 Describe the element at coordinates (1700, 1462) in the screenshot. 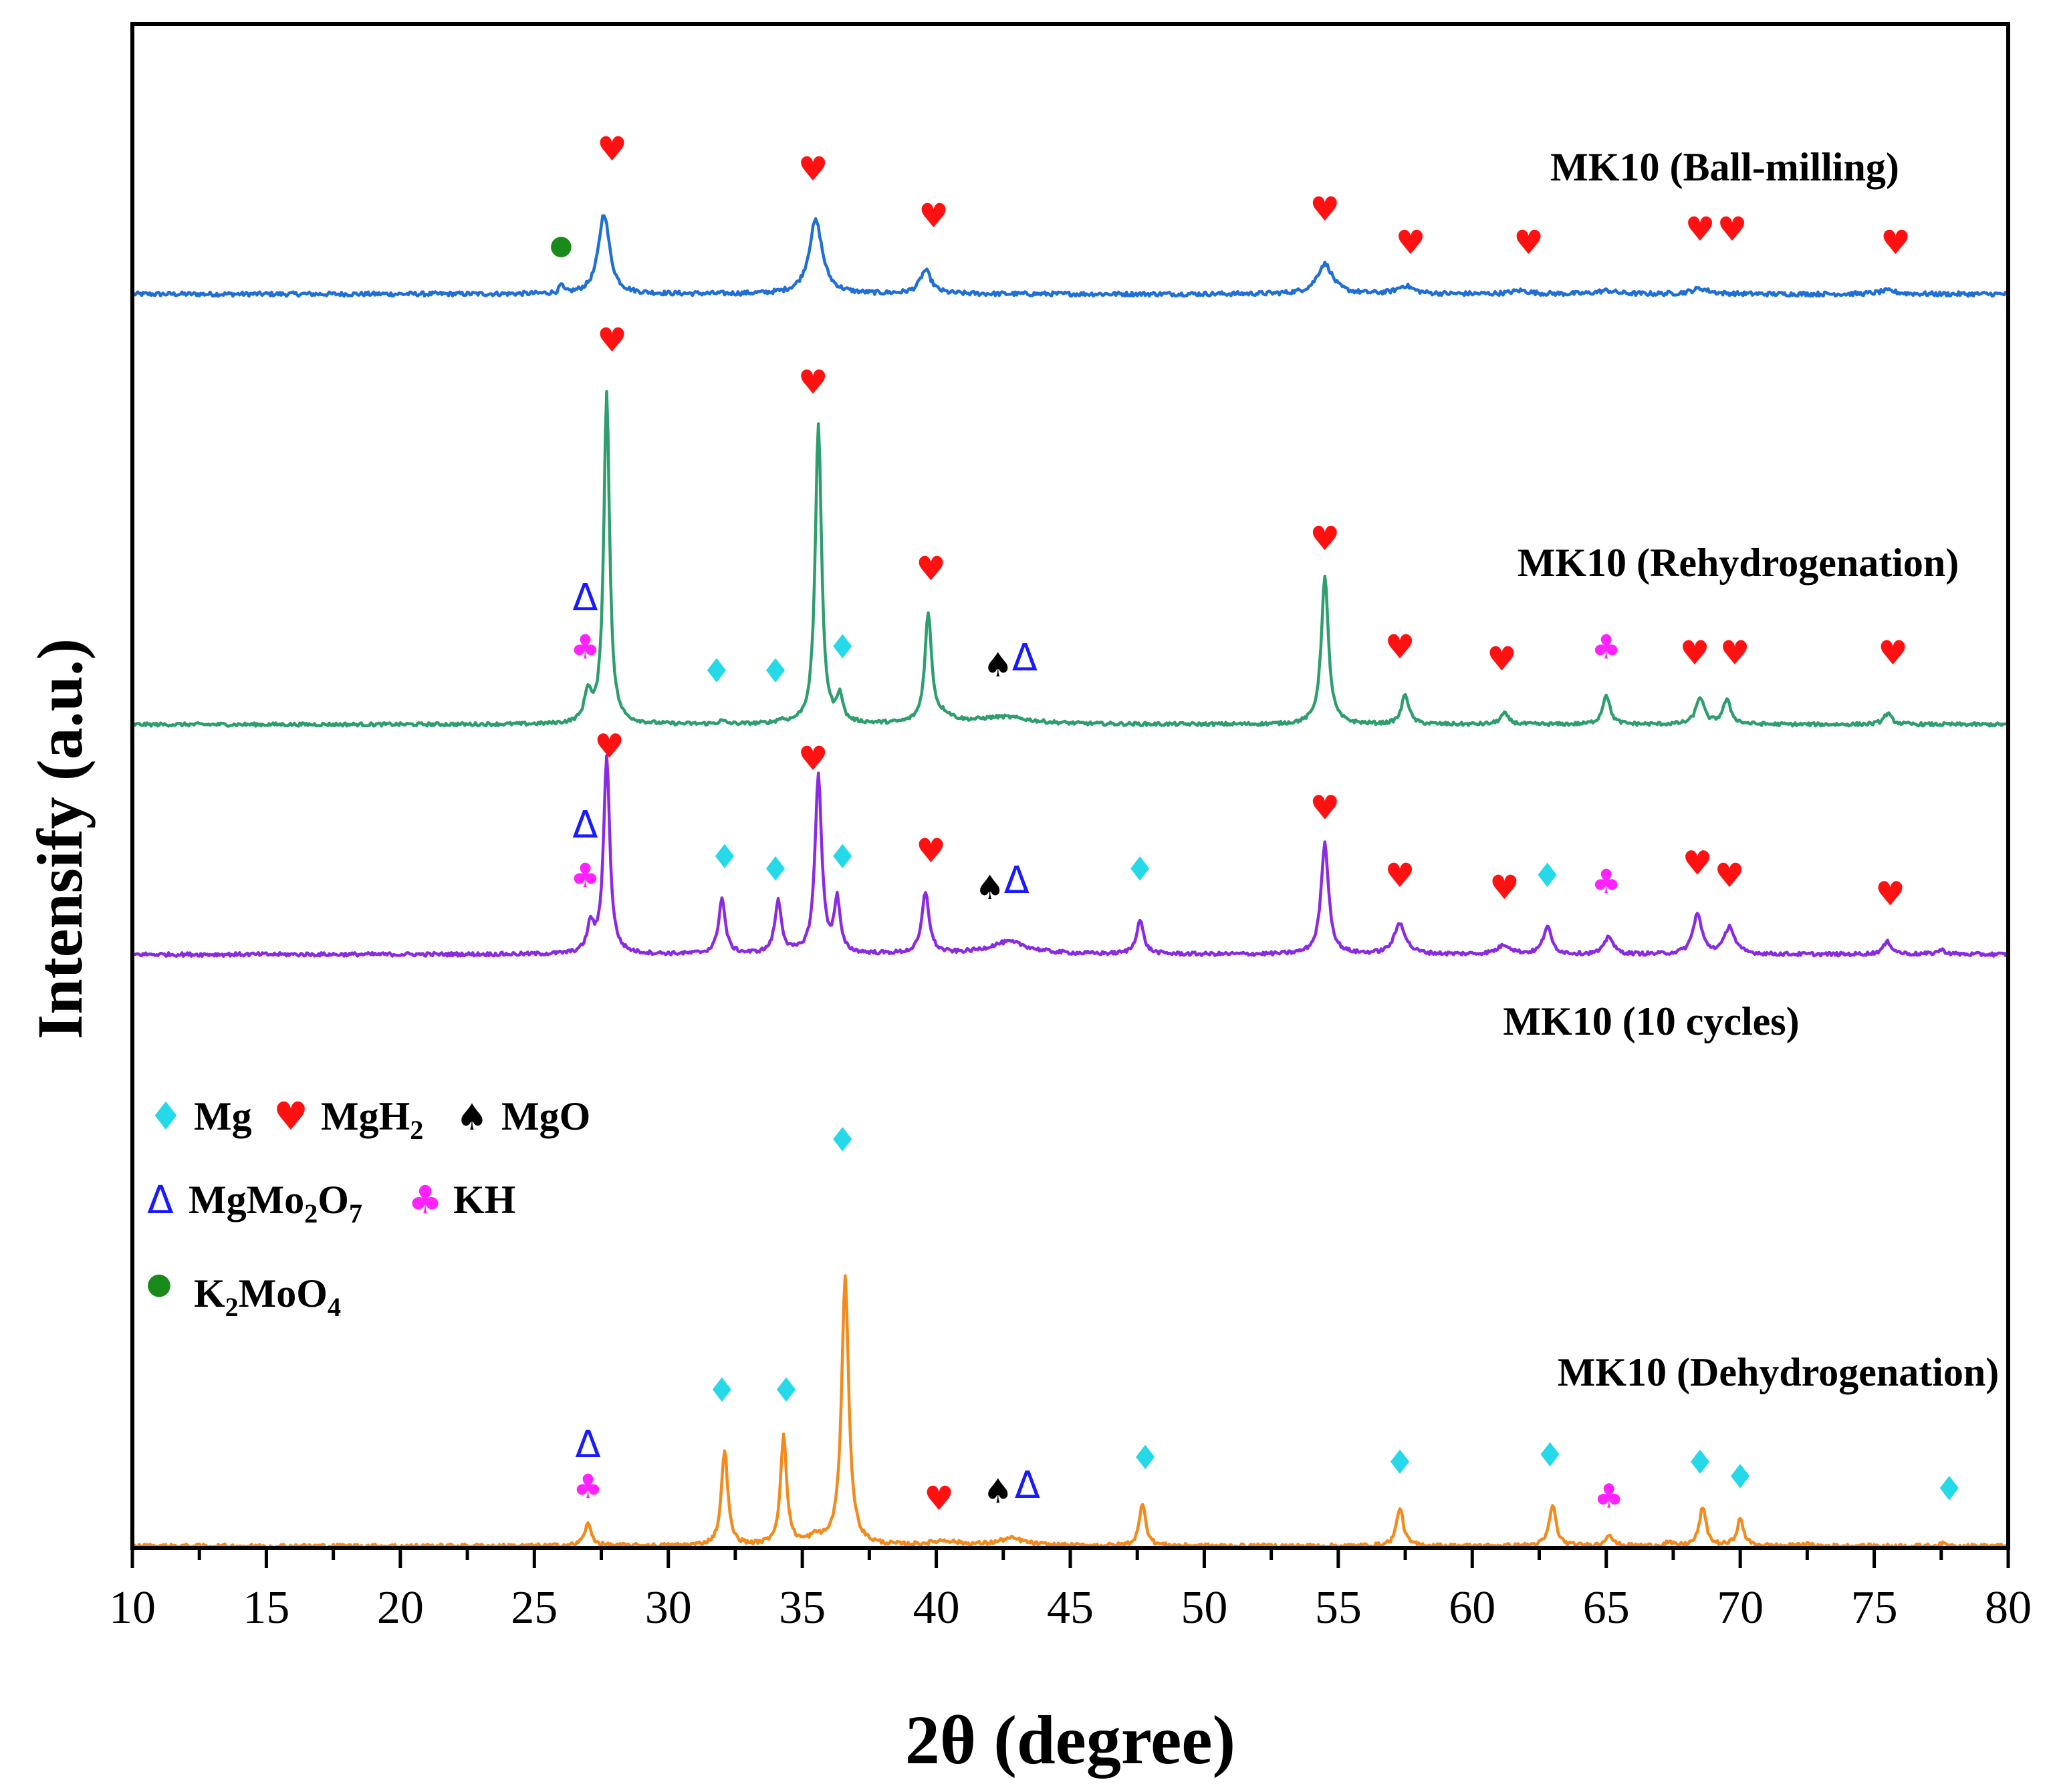

I see `marker-dehyd-mg-12: ♦` at that location.